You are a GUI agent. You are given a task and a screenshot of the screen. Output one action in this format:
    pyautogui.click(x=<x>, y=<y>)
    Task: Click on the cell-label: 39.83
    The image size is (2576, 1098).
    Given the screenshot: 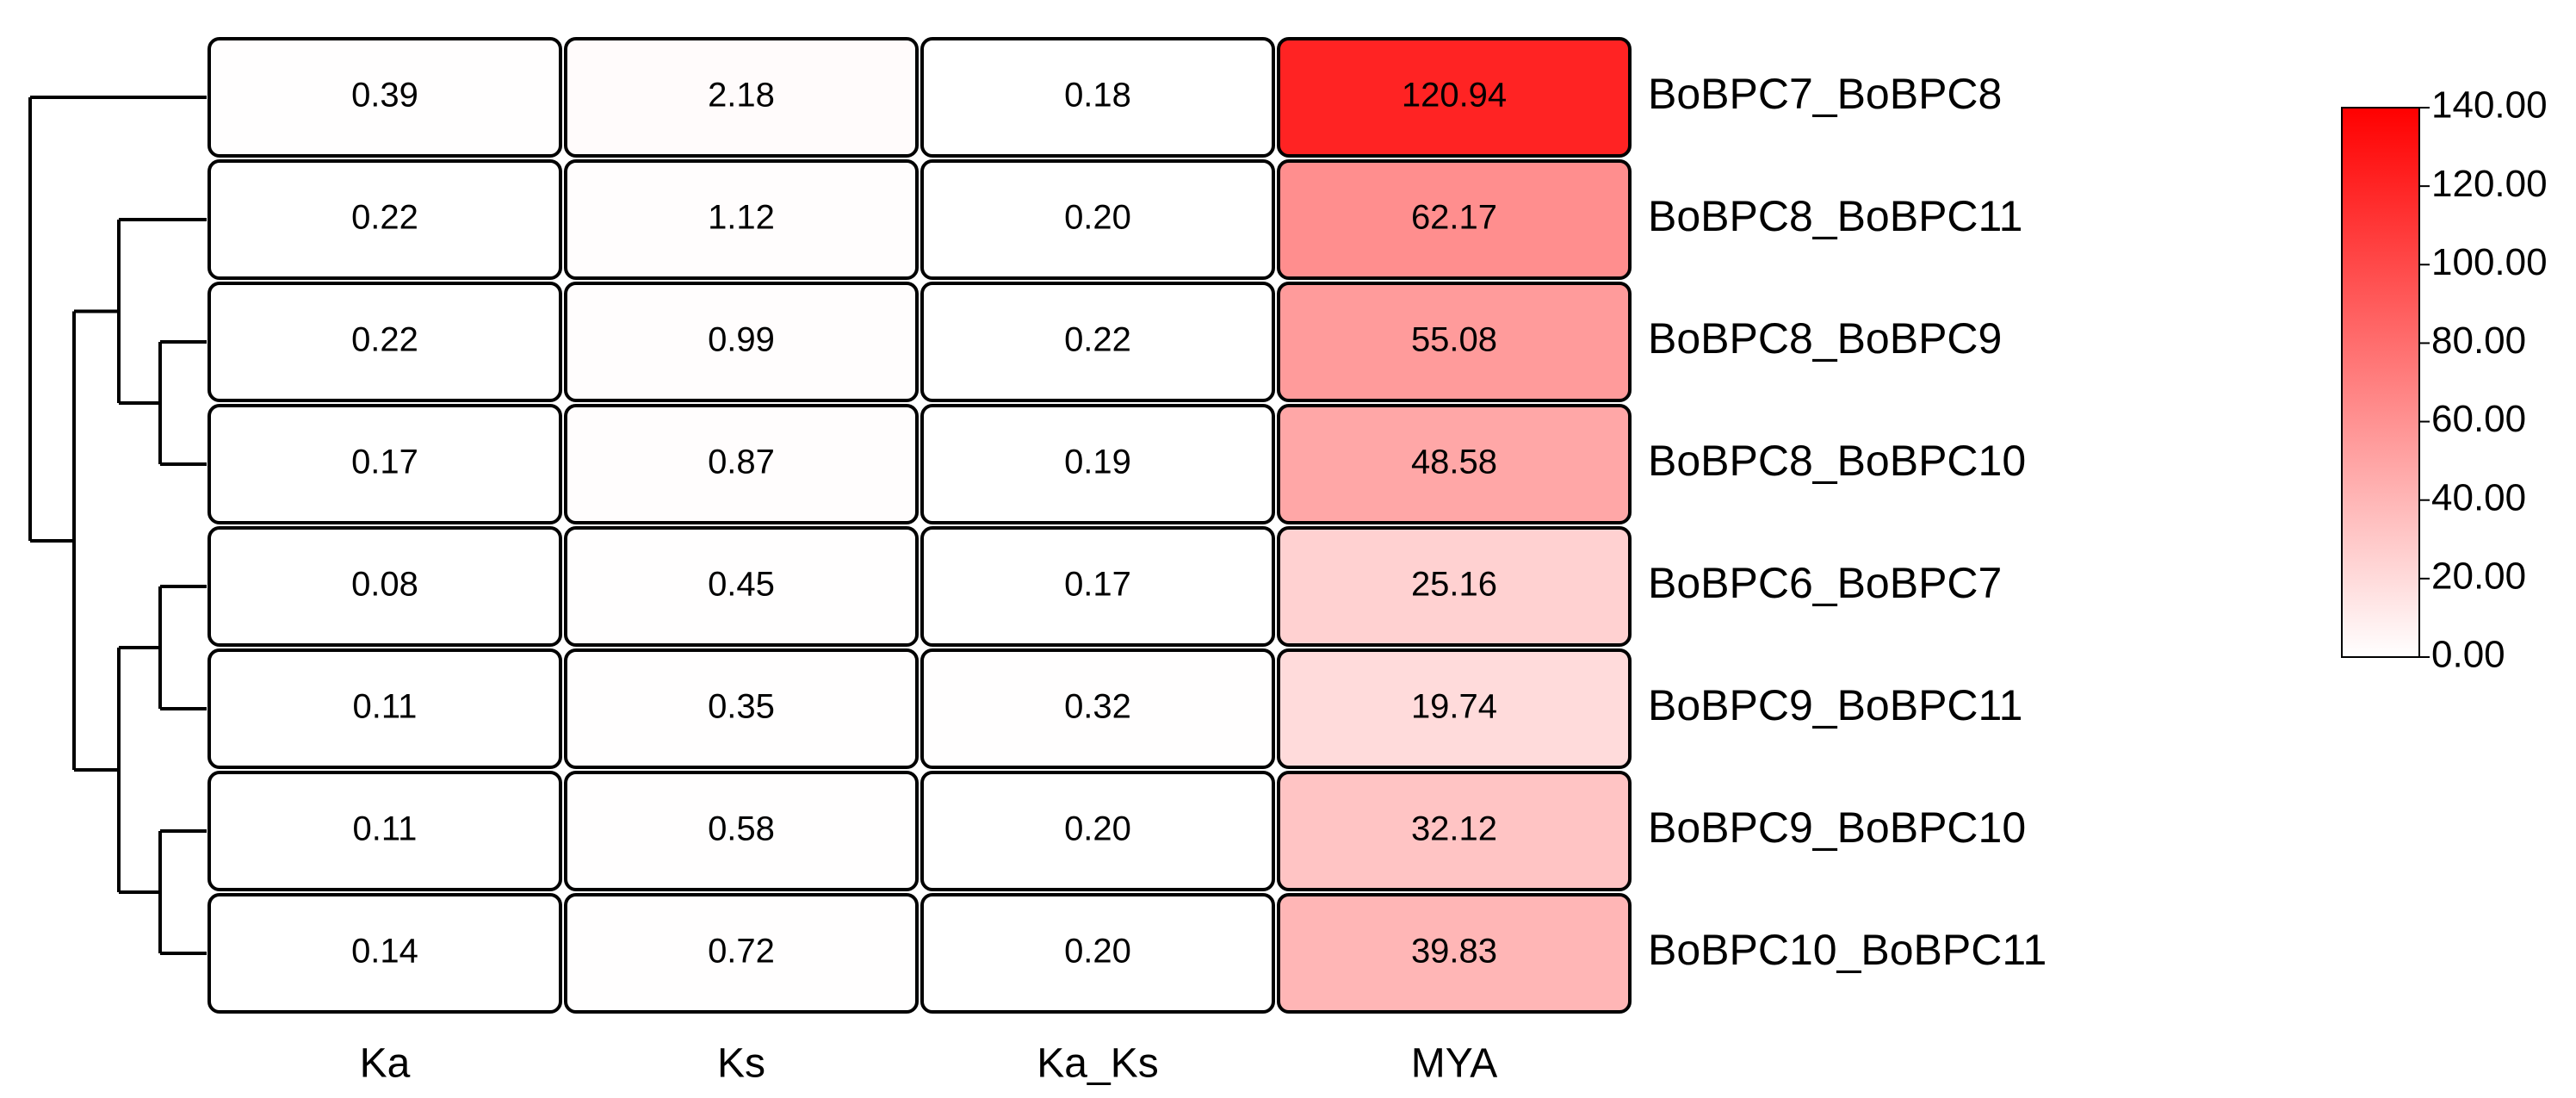 What is the action you would take?
    pyautogui.click(x=1454, y=952)
    